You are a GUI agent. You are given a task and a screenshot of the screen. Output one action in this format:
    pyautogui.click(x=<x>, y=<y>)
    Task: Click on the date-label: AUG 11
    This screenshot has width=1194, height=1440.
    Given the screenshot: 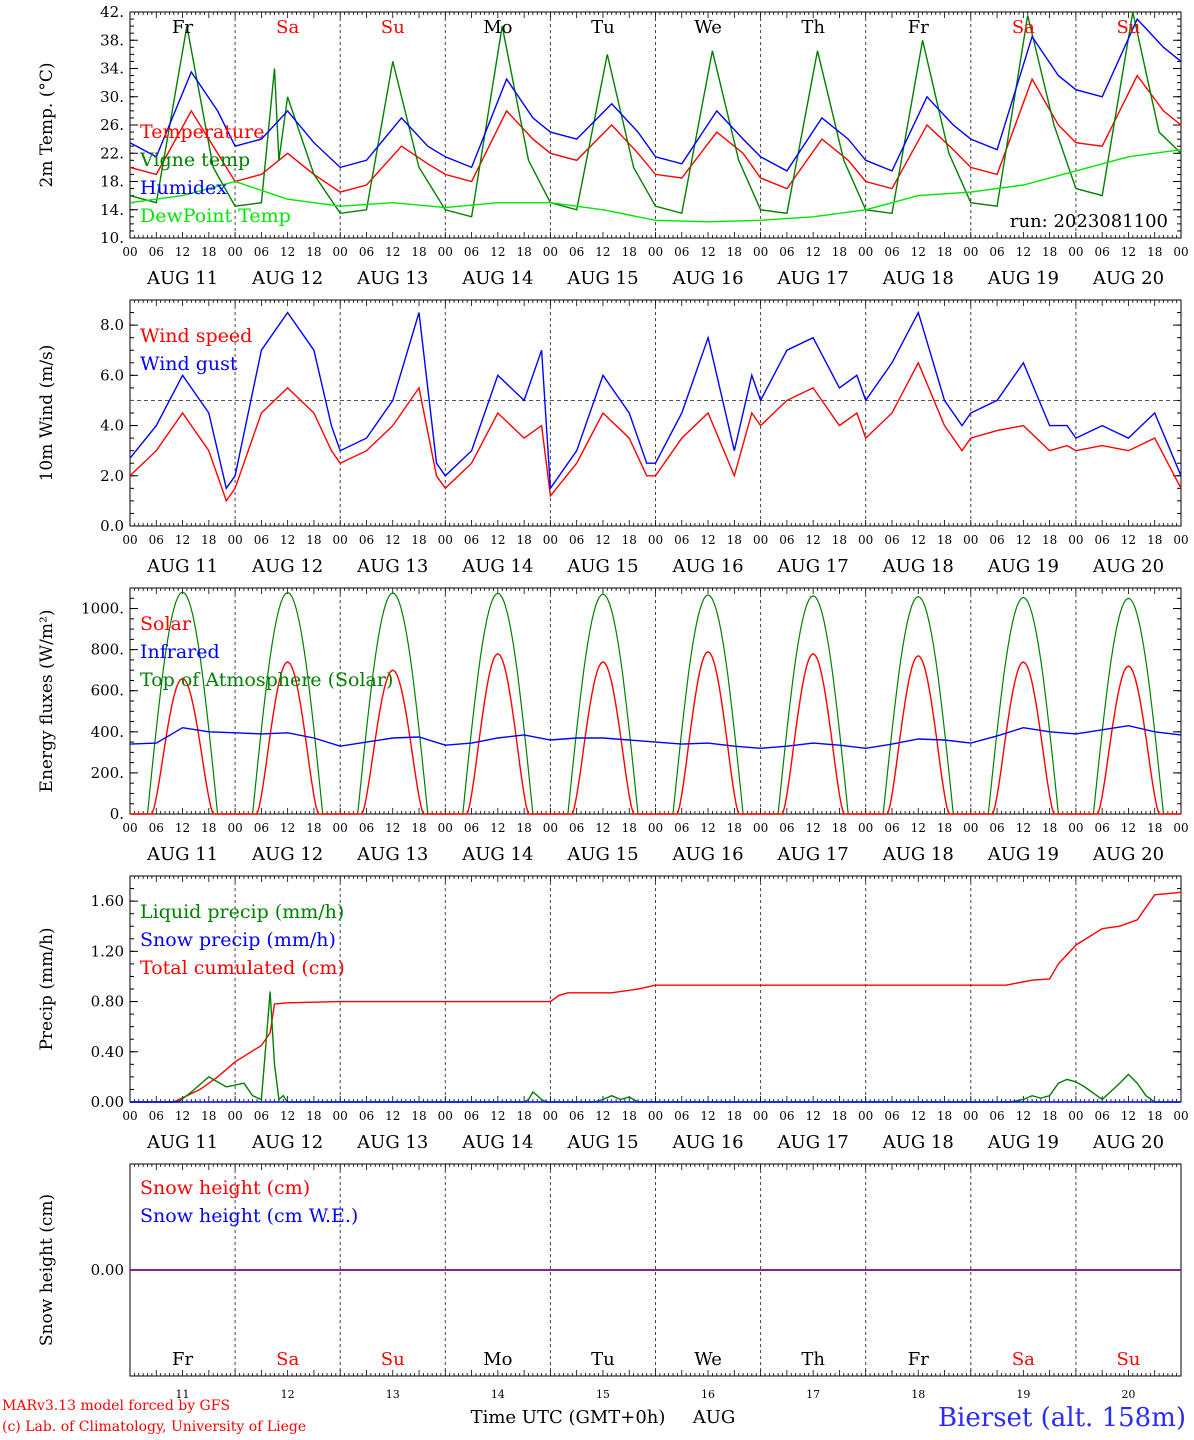 What is the action you would take?
    pyautogui.click(x=182, y=278)
    